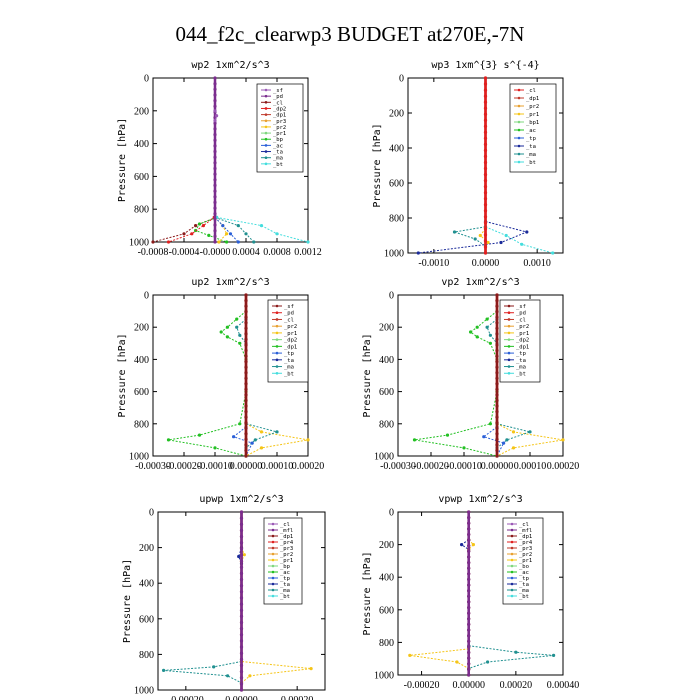 Image resolution: width=700 pixels, height=700 pixels. What do you see at coordinates (524, 525) in the screenshot?
I see `legend-label: _cl` at bounding box center [524, 525].